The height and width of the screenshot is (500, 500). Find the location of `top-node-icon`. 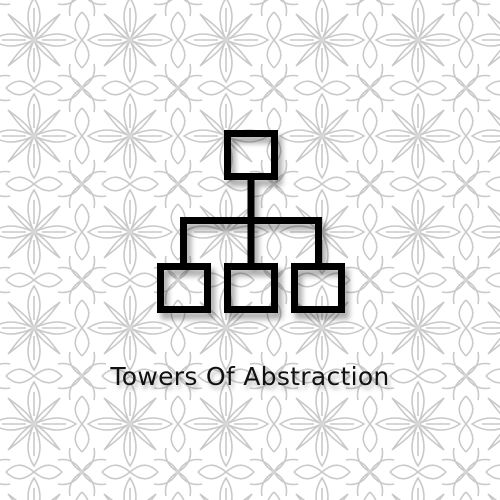

top-node-icon is located at coordinates (251, 155).